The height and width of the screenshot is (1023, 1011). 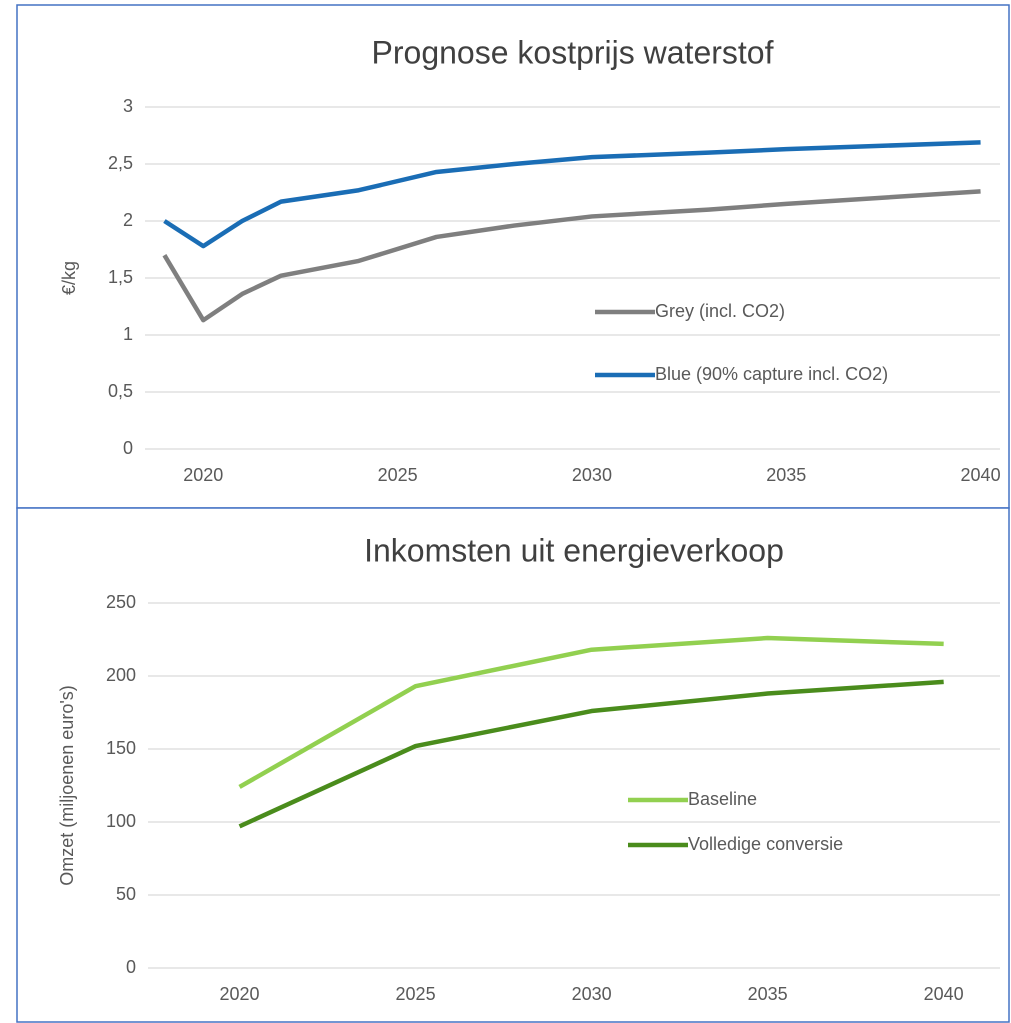 What do you see at coordinates (121, 821) in the screenshot?
I see `y-tick-label: 100` at bounding box center [121, 821].